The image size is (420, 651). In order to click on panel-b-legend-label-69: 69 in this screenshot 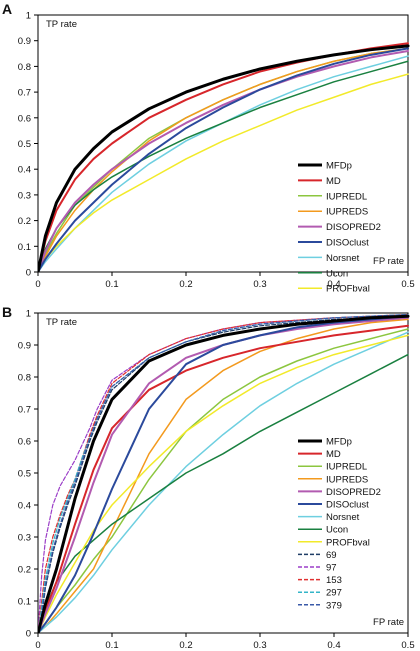, I will do `click(331, 555)`.